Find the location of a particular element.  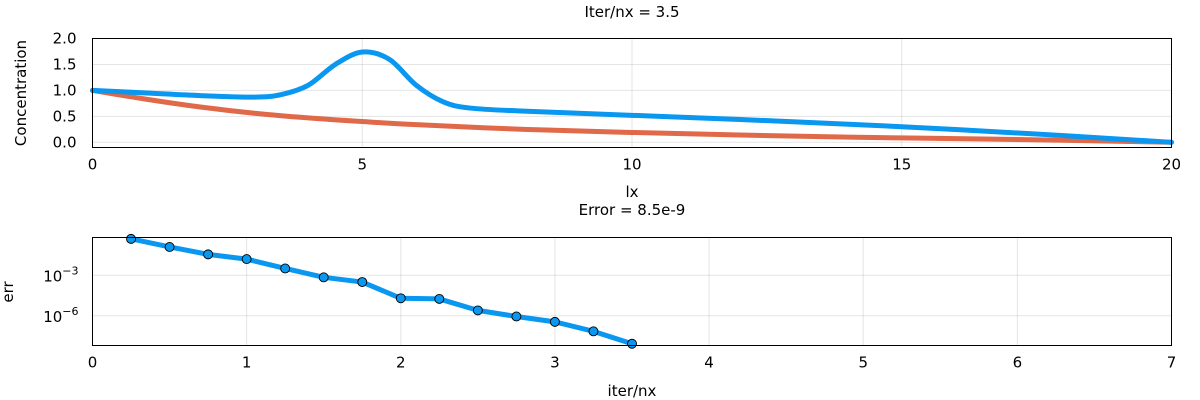

bottom-x-tick-label: 1 is located at coordinates (247, 363).